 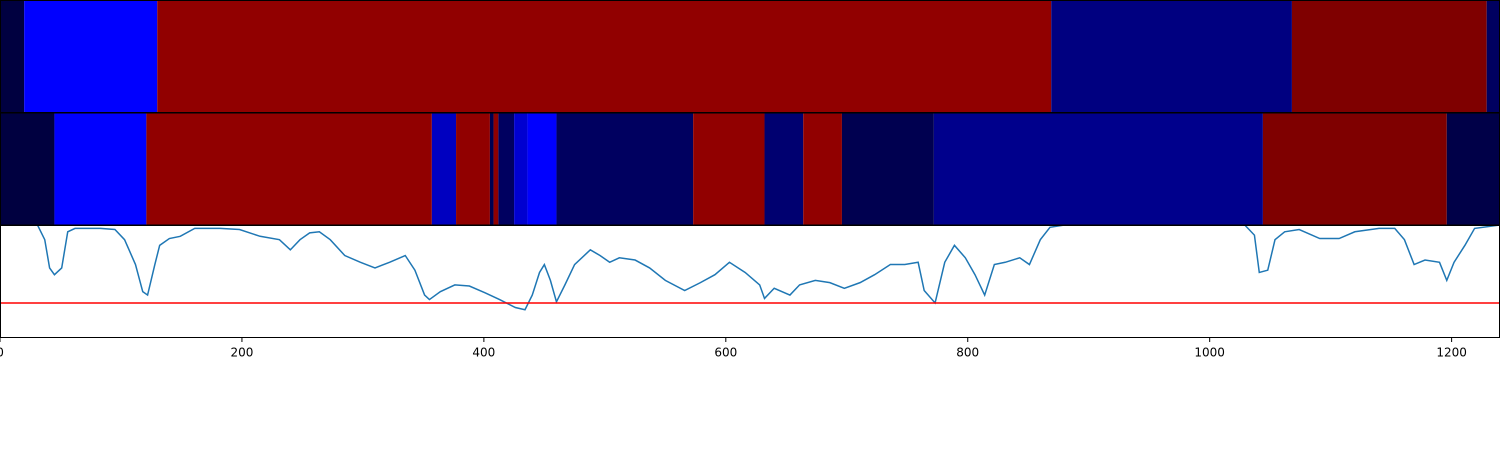 I want to click on x-tick-label: 1000, so click(x=1209, y=353).